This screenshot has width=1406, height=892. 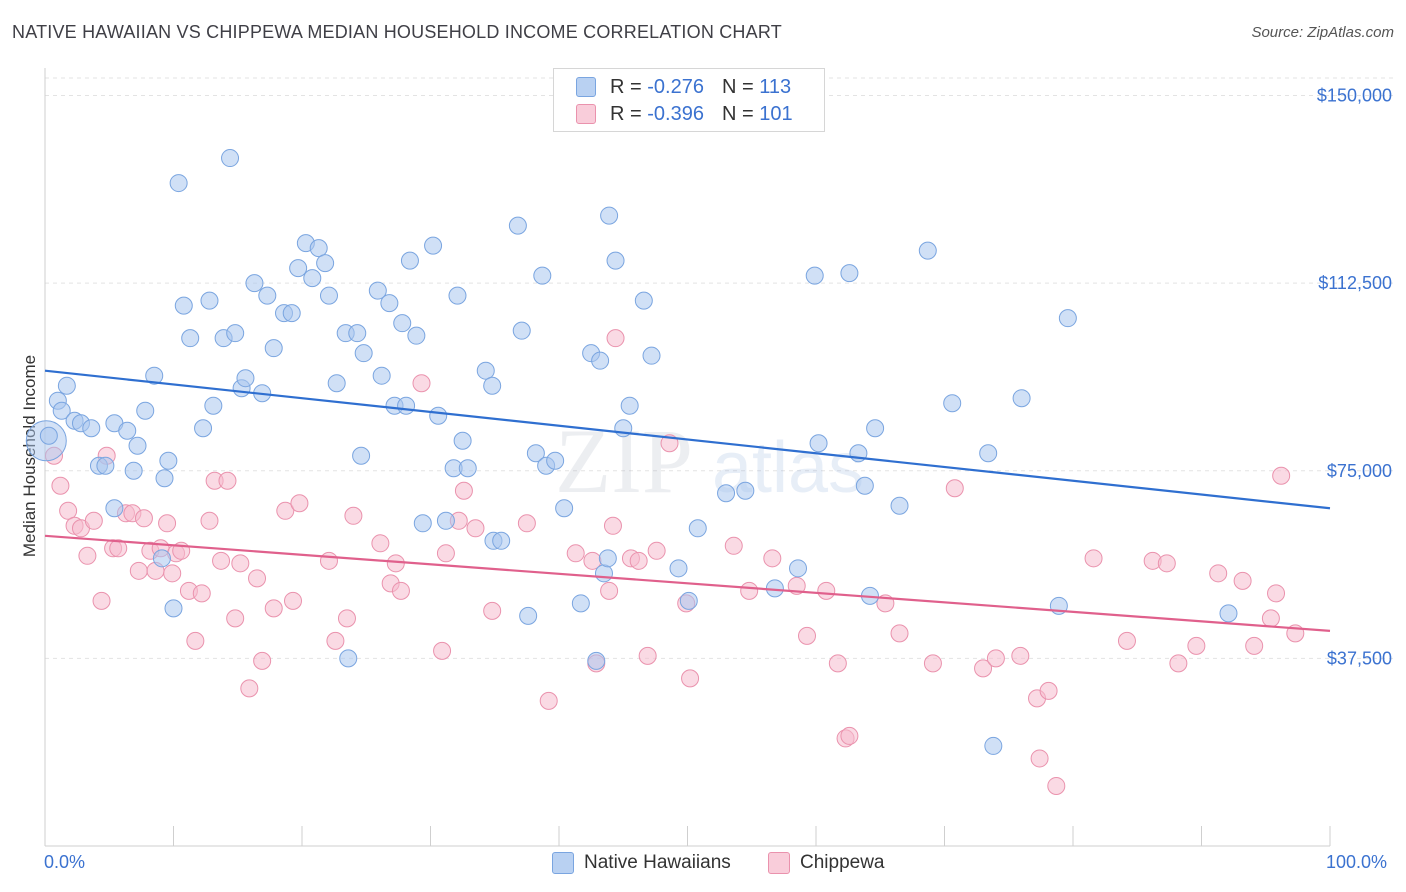 What do you see at coordinates (1355, 283) in the screenshot?
I see `y-tick-label: $112,500` at bounding box center [1355, 283].